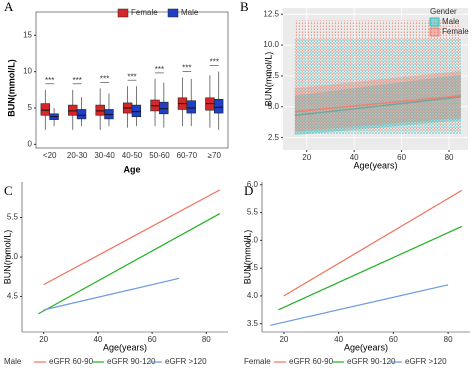 This screenshot has width=474, height=368. What do you see at coordinates (253, 295) in the screenshot?
I see `y-tick-label: 4.0` at bounding box center [253, 295].